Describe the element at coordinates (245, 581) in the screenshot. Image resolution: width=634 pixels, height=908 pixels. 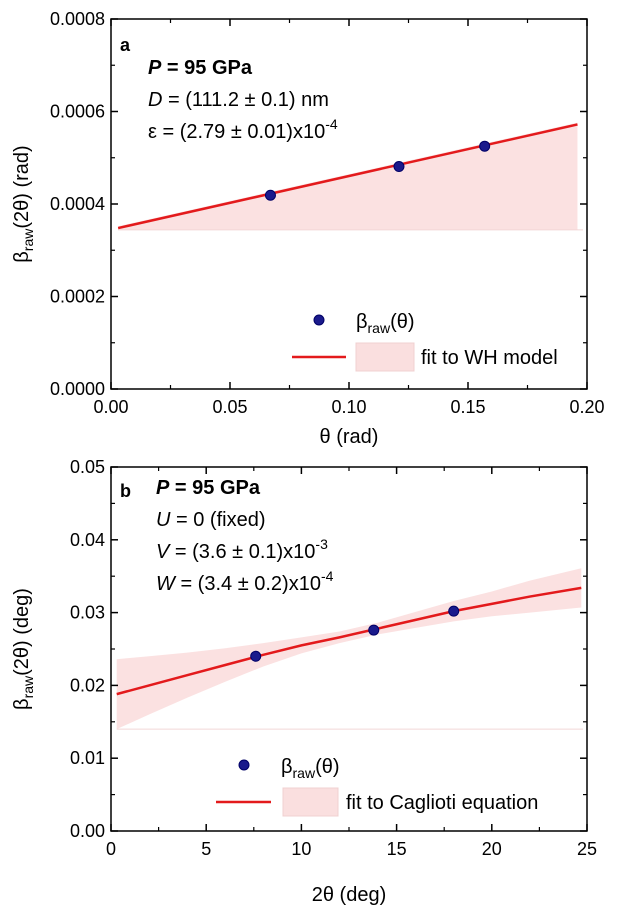
I see `annotation-line: W = (3.4 ± 0.2)x10-4` at that location.